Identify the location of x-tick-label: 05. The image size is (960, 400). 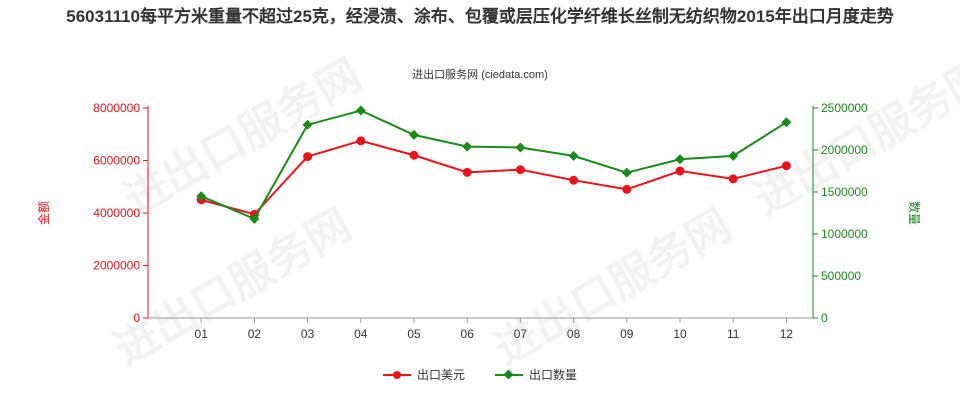
(414, 334).